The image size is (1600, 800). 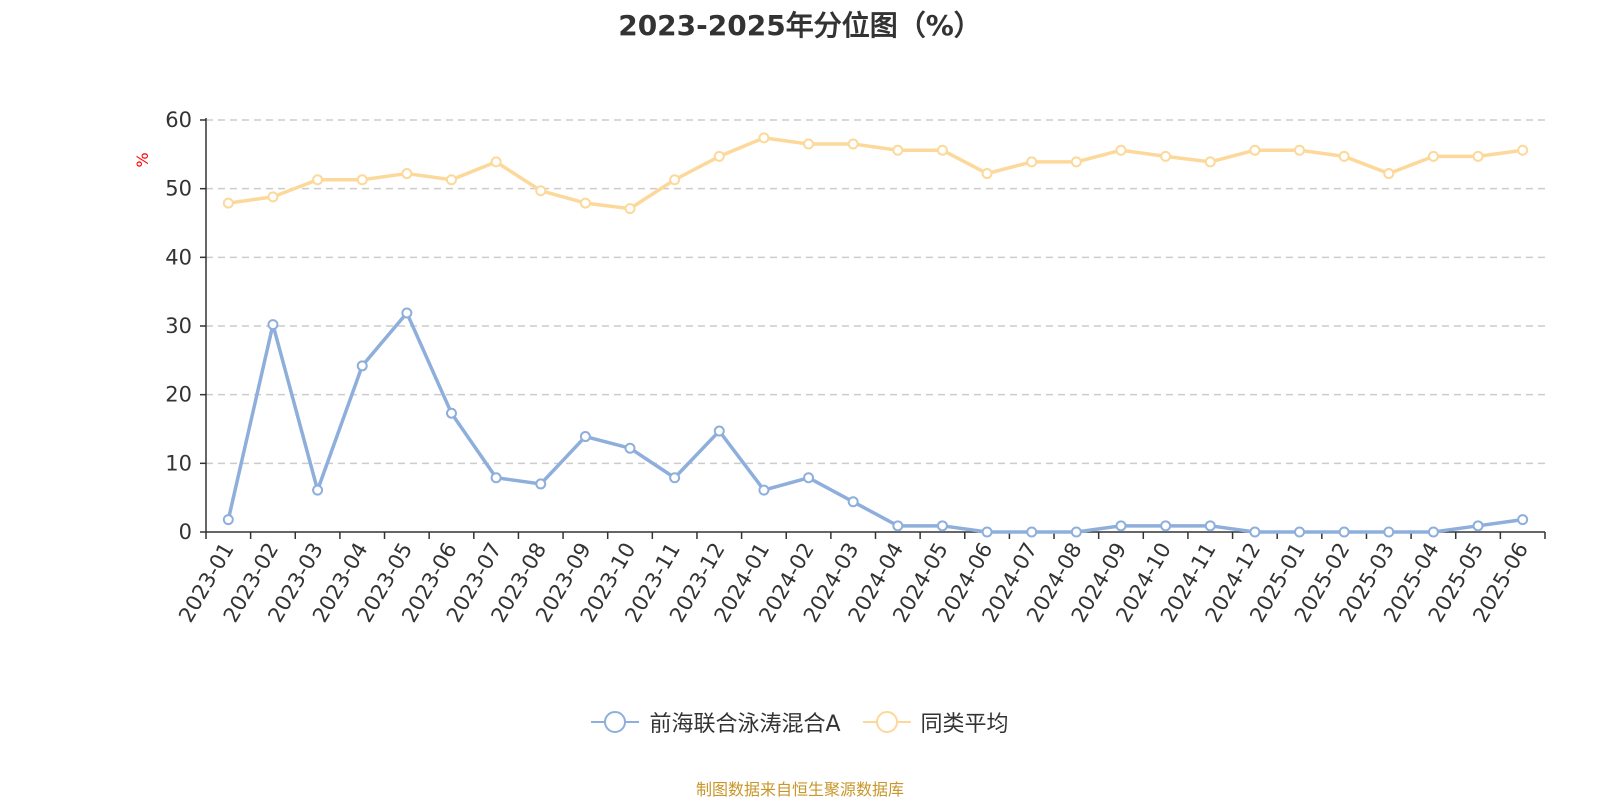 I want to click on legend: 前海联合泳涛混合A 同类平均, so click(x=800, y=722).